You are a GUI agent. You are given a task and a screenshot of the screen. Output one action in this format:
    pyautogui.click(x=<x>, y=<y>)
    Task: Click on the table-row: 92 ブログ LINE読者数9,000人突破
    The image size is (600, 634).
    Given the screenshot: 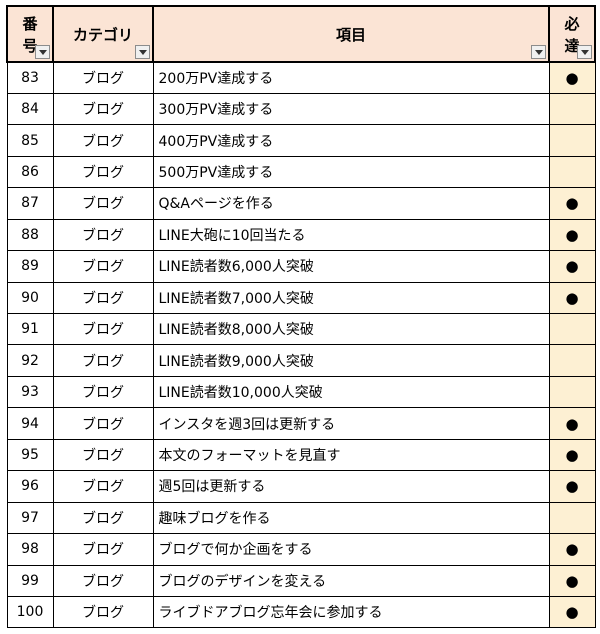 What is the action you would take?
    pyautogui.click(x=301, y=360)
    